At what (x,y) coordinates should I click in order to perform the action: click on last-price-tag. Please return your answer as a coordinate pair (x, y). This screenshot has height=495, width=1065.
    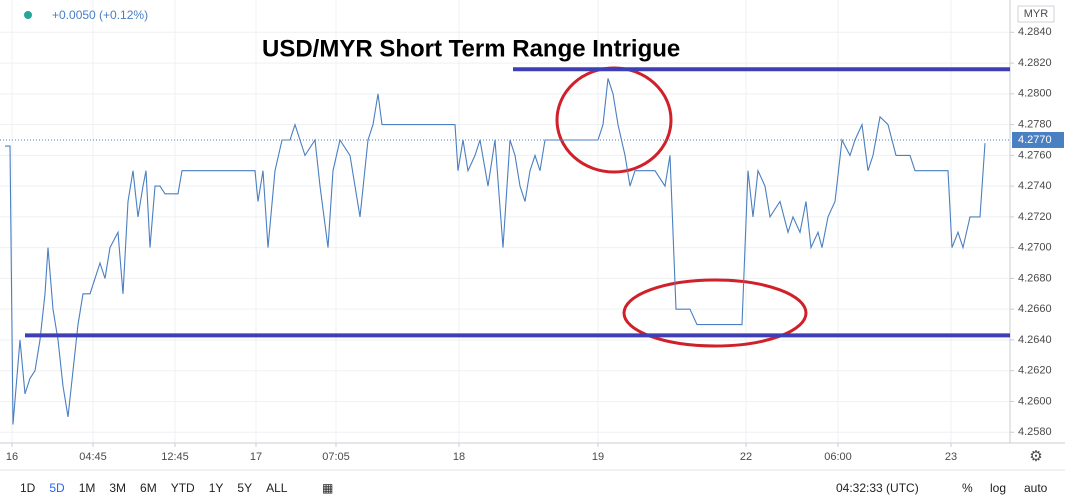
    Looking at the image, I should click on (1038, 139).